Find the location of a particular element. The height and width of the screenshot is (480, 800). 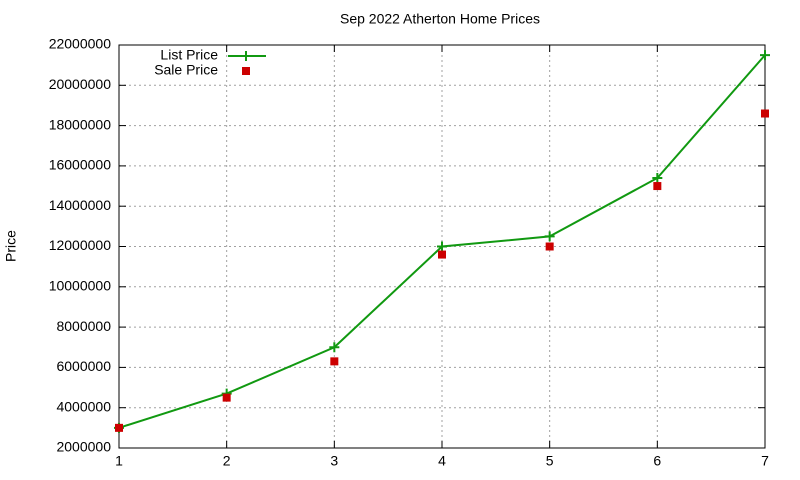

y-tick-label: 8000000 is located at coordinates (83, 326).